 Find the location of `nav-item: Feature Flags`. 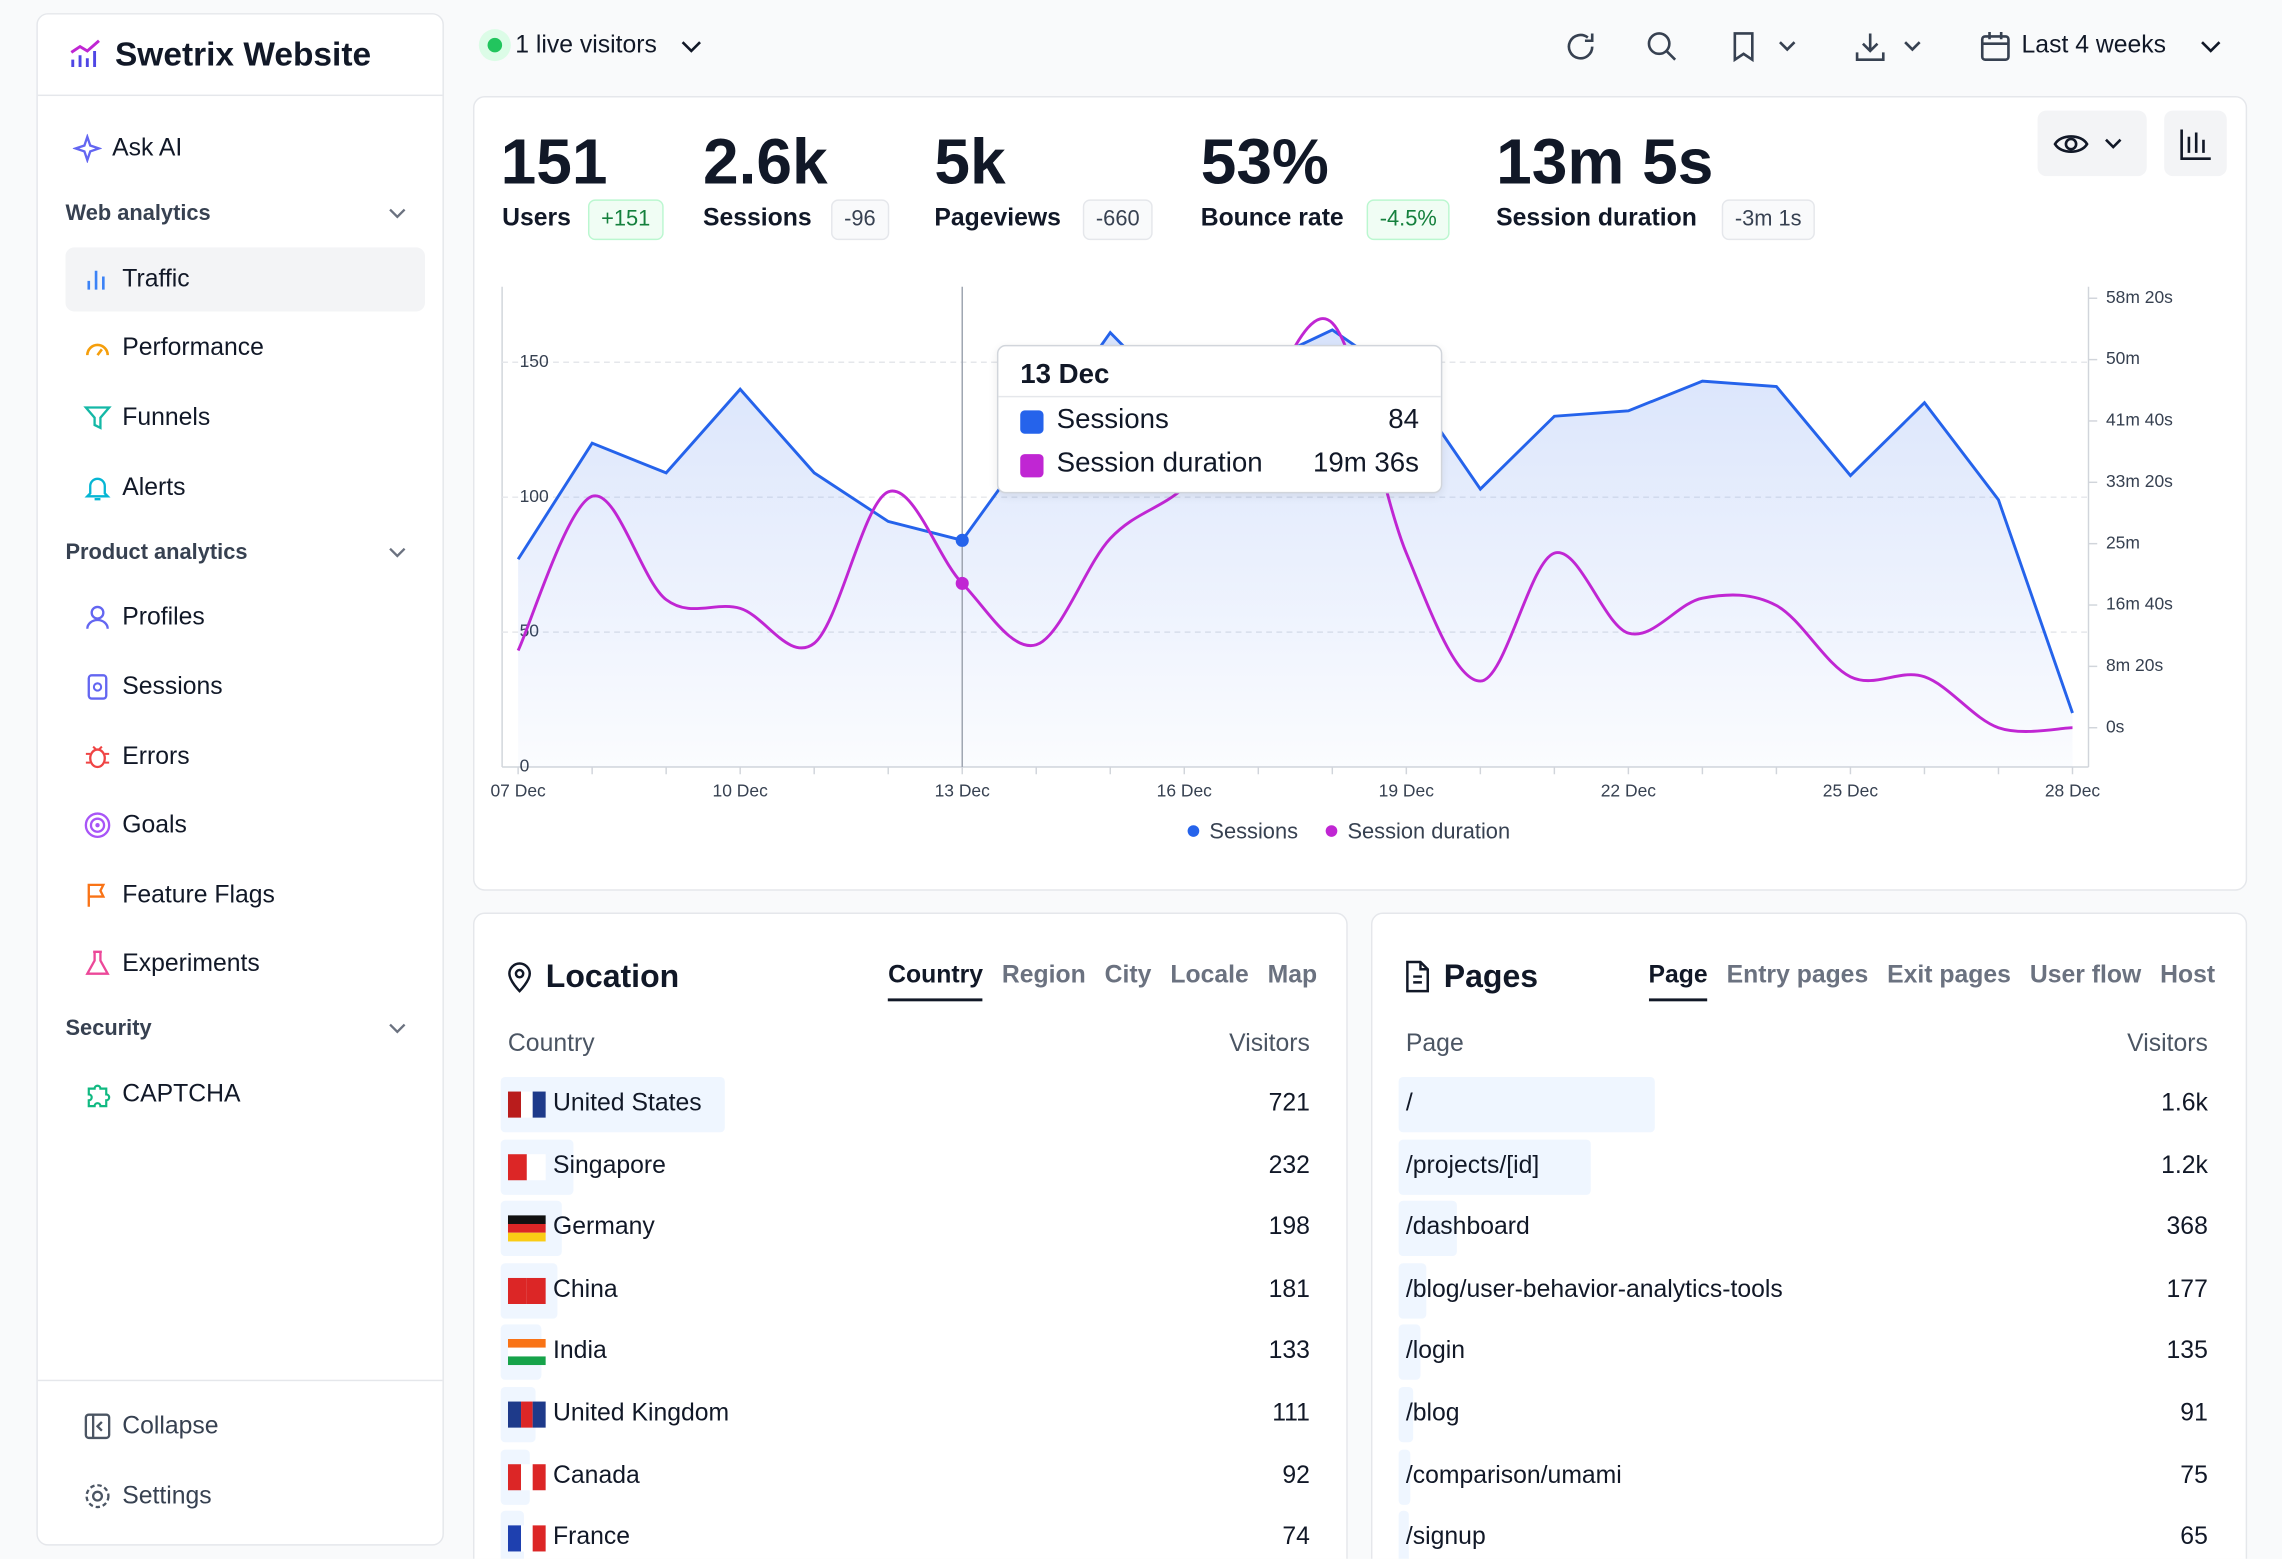

nav-item: Feature Flags is located at coordinates (181, 895).